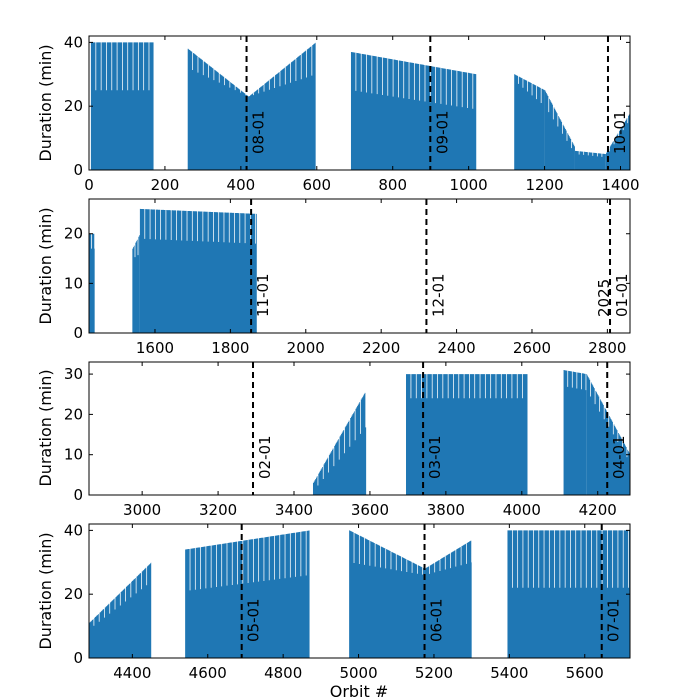 Image resolution: width=700 pixels, height=700 pixels. I want to click on ylabel-panel-1: Duration (min), so click(45, 102).